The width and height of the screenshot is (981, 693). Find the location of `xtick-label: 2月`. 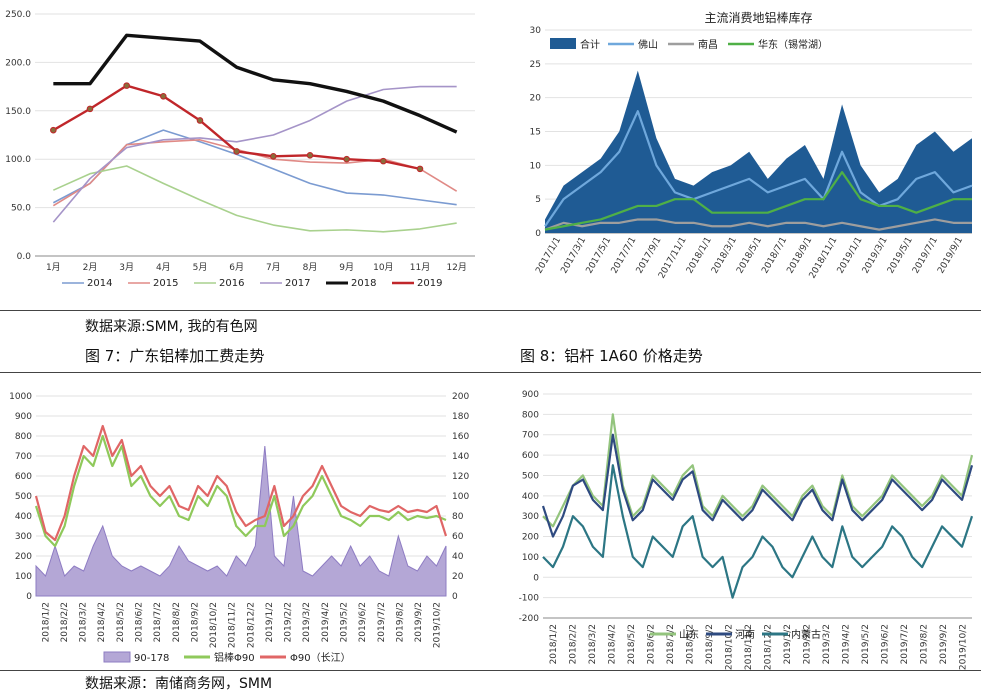

xtick-label: 2月 is located at coordinates (90, 267).